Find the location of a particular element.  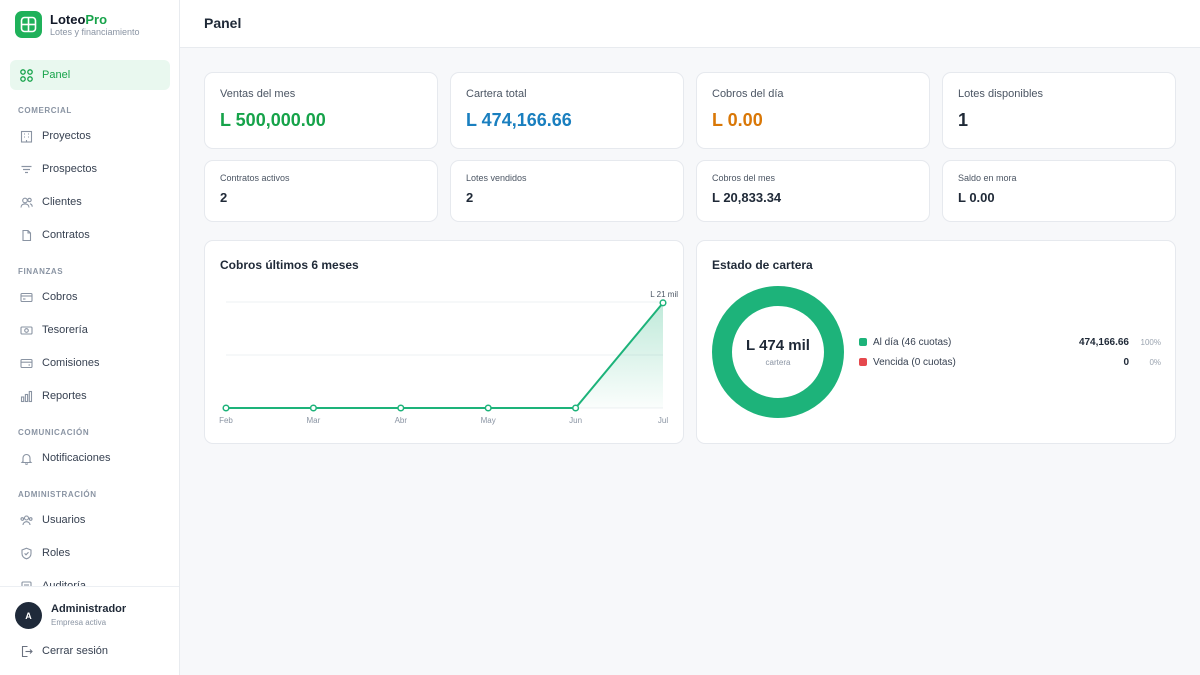

sidebar-item-label: Clientes is located at coordinates (62, 202).